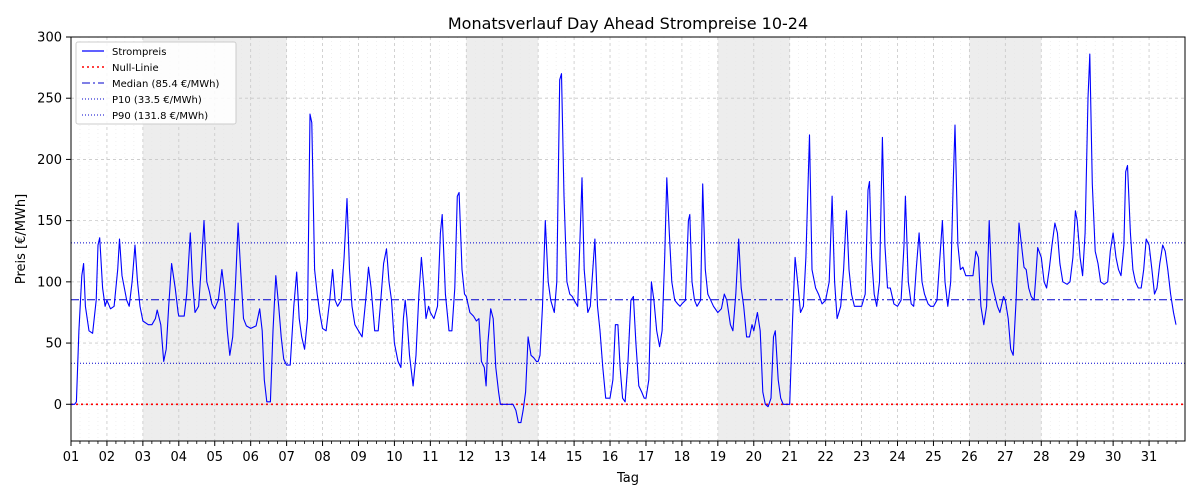 This screenshot has height=500, width=1200. What do you see at coordinates (322, 457) in the screenshot?
I see `x-tick-label: 08` at bounding box center [322, 457].